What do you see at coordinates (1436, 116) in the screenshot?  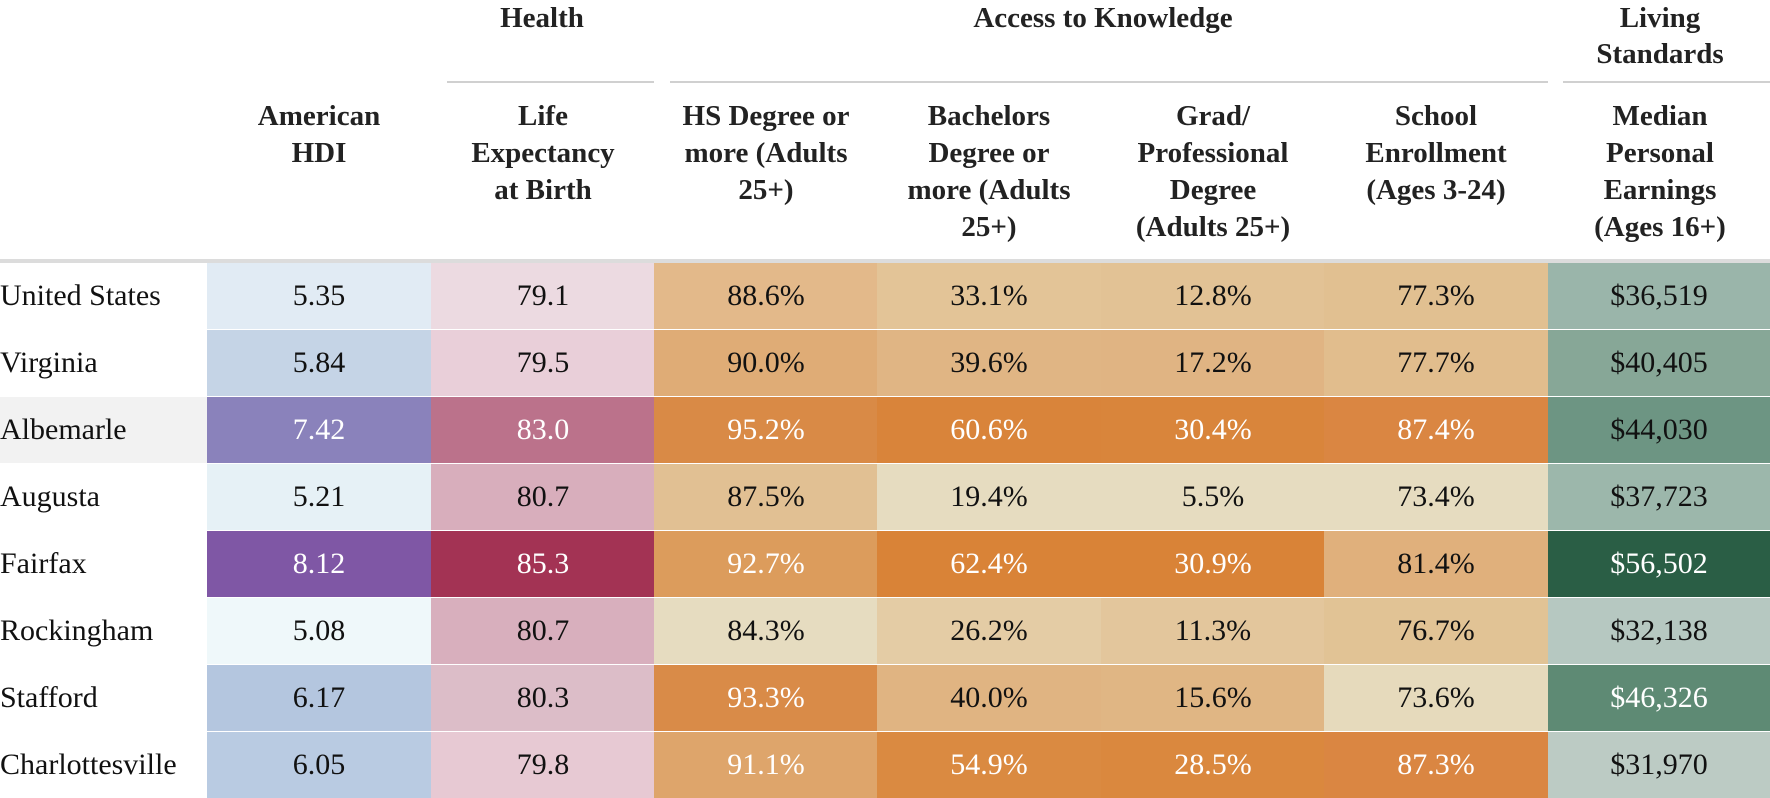 I see `column-header-line: School` at bounding box center [1436, 116].